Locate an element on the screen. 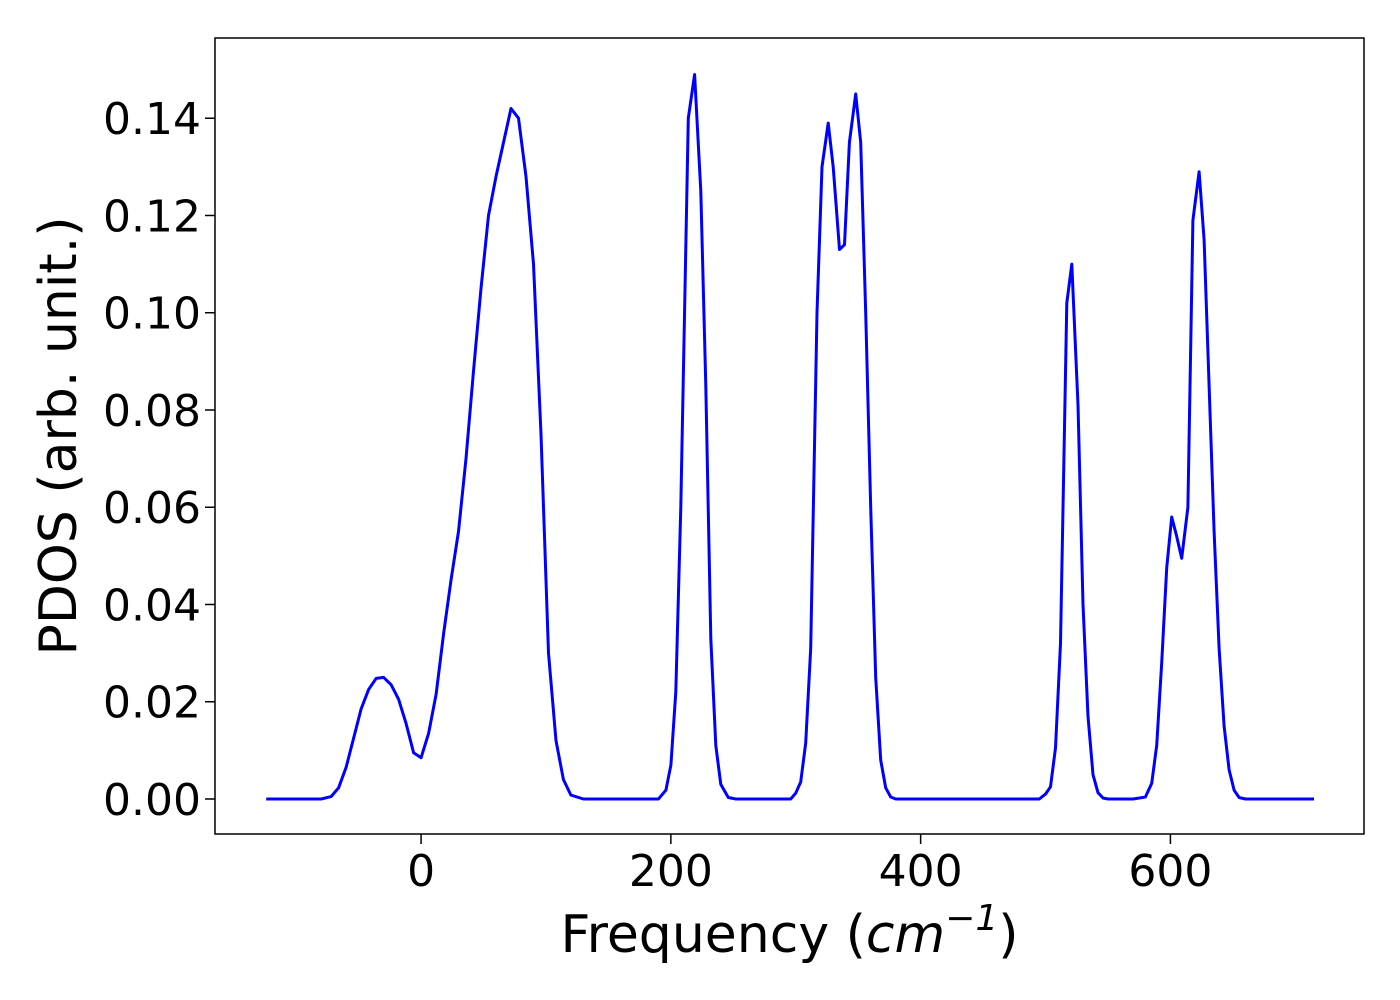 Image resolution: width=1400 pixels, height=1000 pixels. x-axis-ticks: 0 200 400 600 is located at coordinates (809, 865).